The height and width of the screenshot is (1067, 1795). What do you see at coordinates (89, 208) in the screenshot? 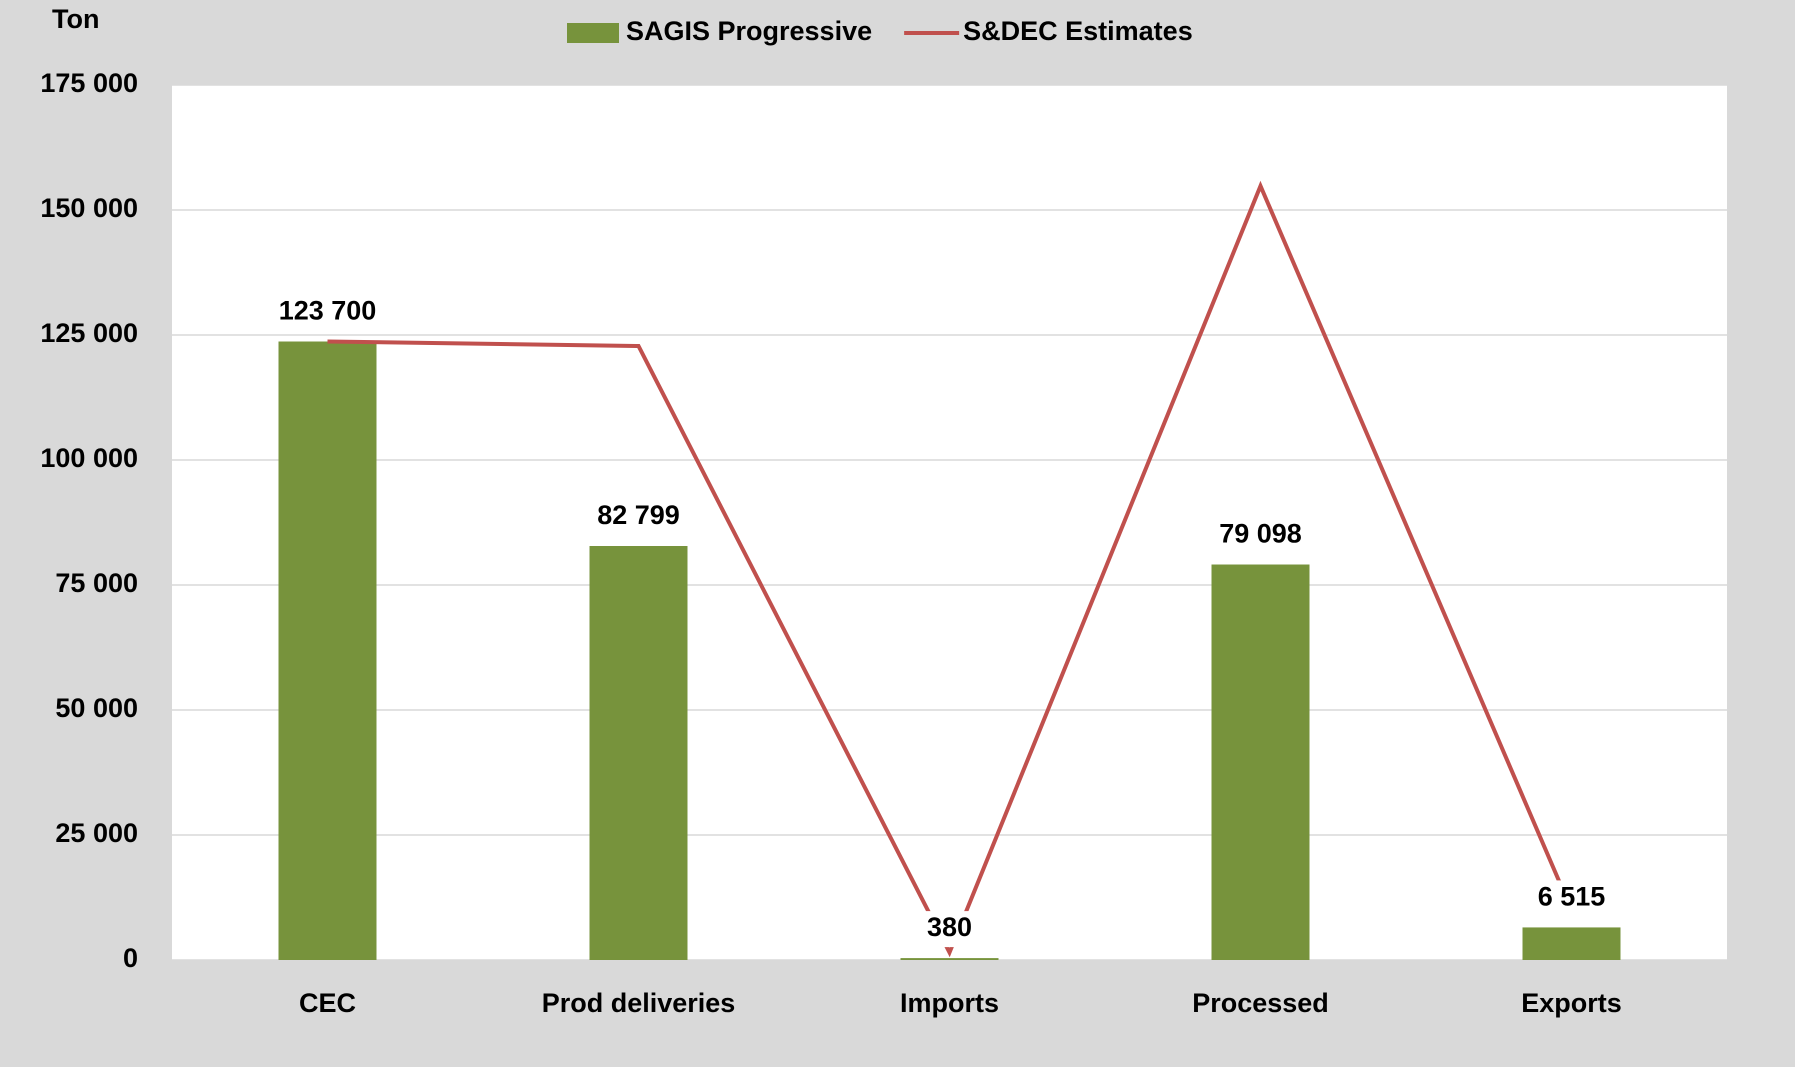
I see `y-tick-label: 150 000` at bounding box center [89, 208].